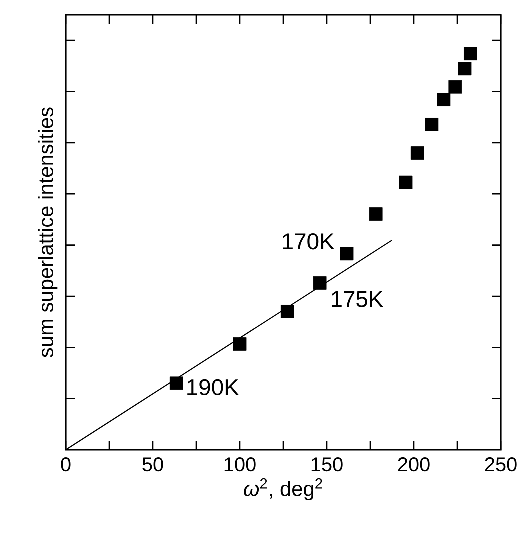 The image size is (524, 545). Describe the element at coordinates (283, 489) in the screenshot. I see `x-axis-title: ω$^{2}$, deg$^{2}$` at that location.